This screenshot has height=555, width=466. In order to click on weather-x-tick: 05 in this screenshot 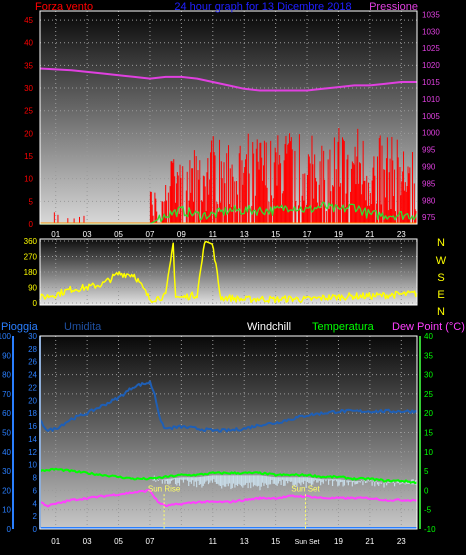, I will do `click(118, 541)`.